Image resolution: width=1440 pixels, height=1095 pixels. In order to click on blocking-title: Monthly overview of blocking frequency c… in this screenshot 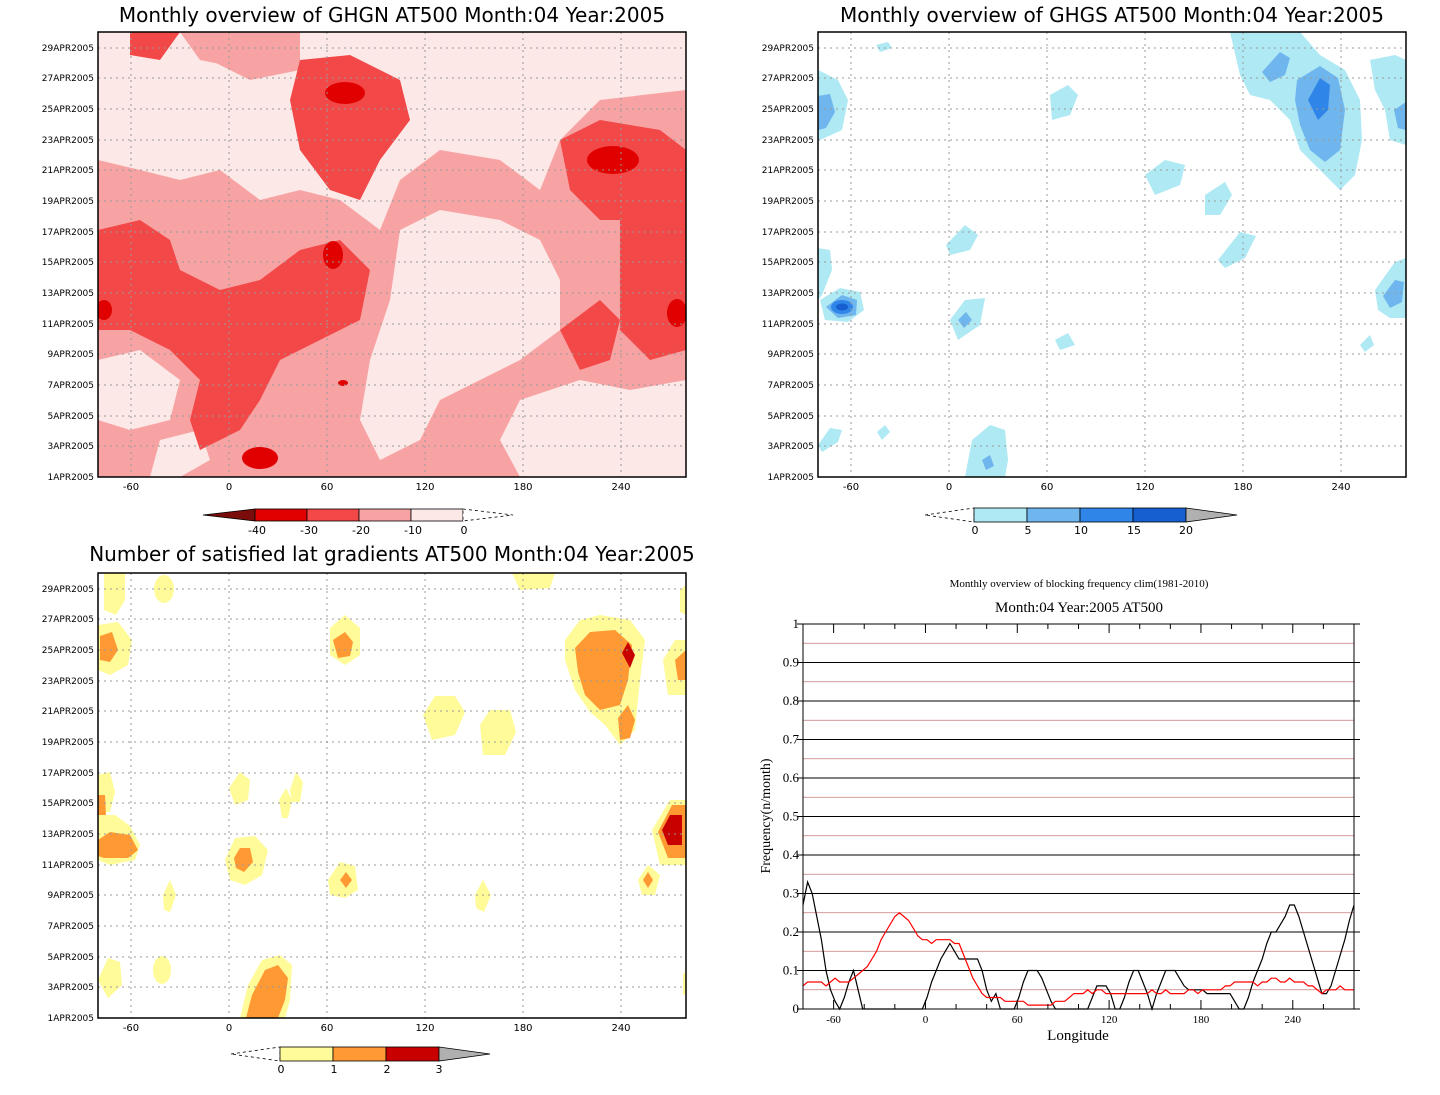, I will do `click(1079, 584)`.